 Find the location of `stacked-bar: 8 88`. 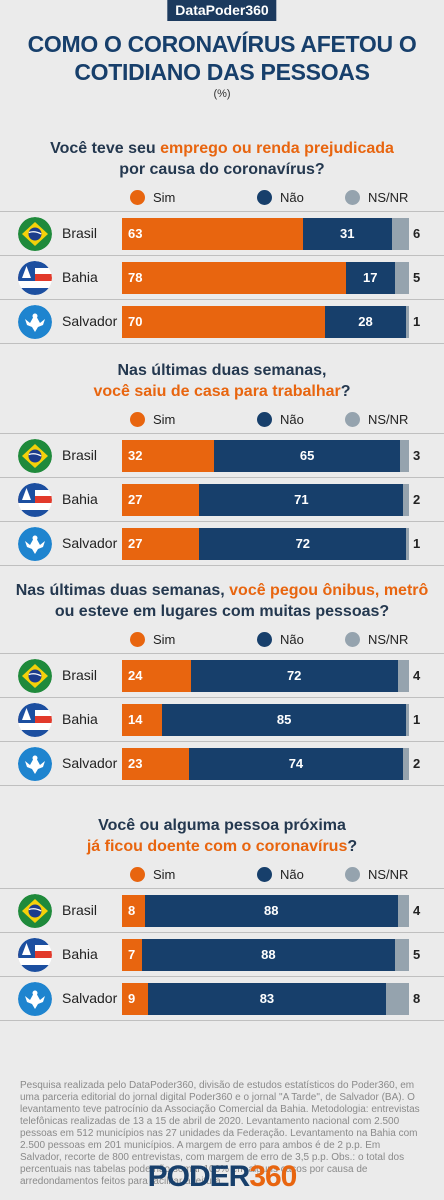

stacked-bar: 8 88 is located at coordinates (265, 911).